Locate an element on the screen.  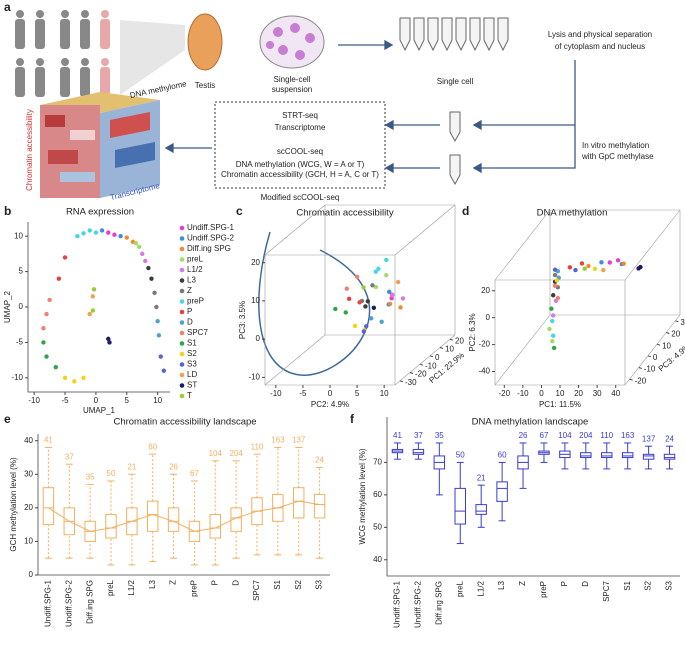
chart-title: Chromatin accessibility is located at coordinates (344, 213).